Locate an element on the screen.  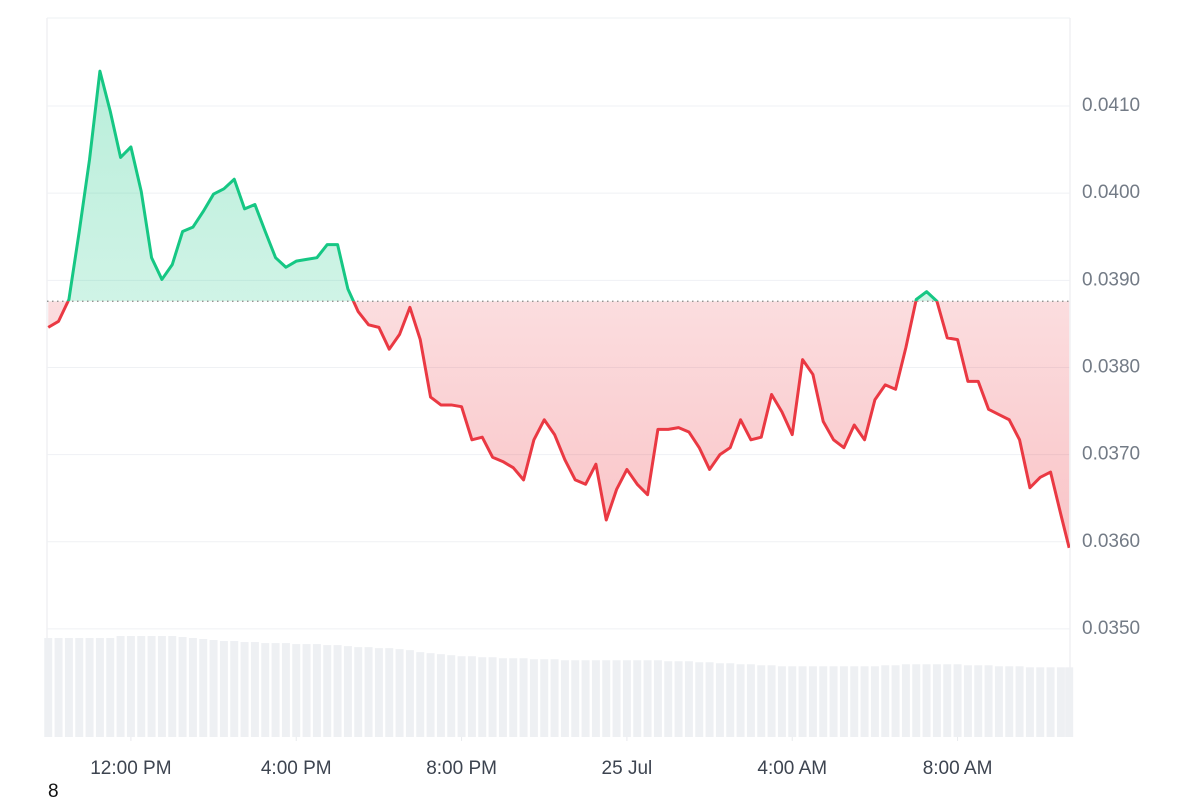
annotation: 8 is located at coordinates (53, 790).